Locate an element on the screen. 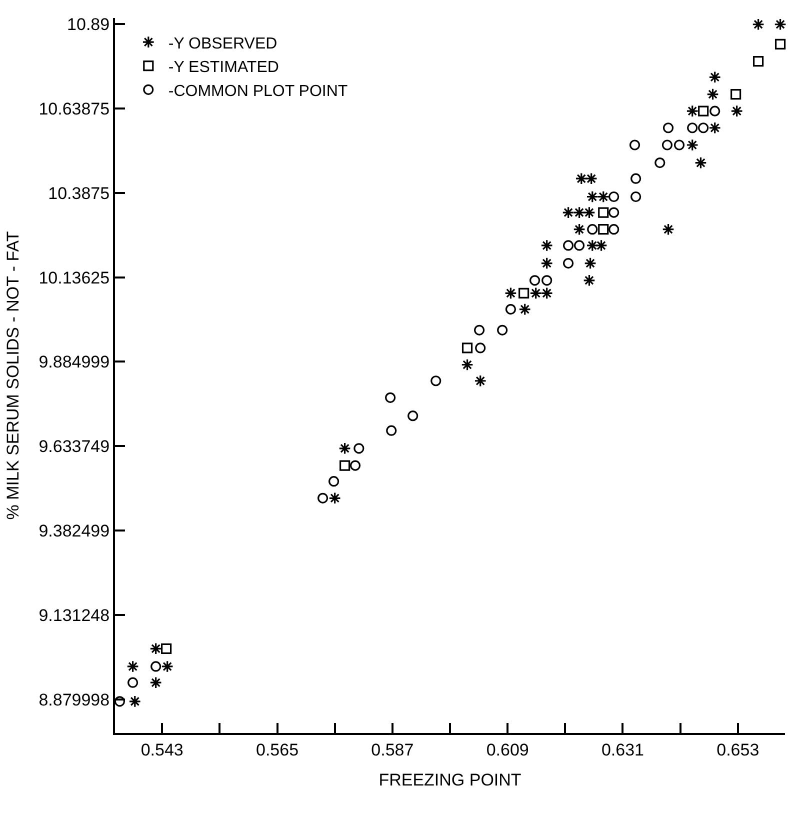 This screenshot has width=797, height=823. y-tick-label: 10.89 is located at coordinates (88, 24).